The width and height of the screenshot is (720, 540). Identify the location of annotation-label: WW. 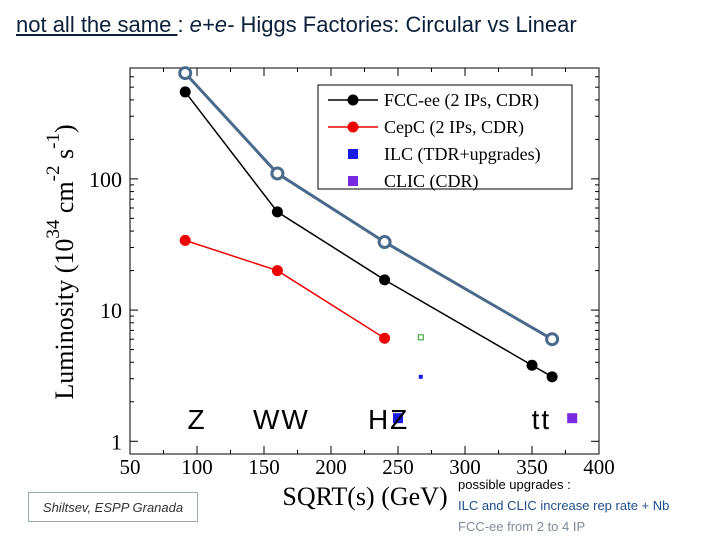
(281, 419).